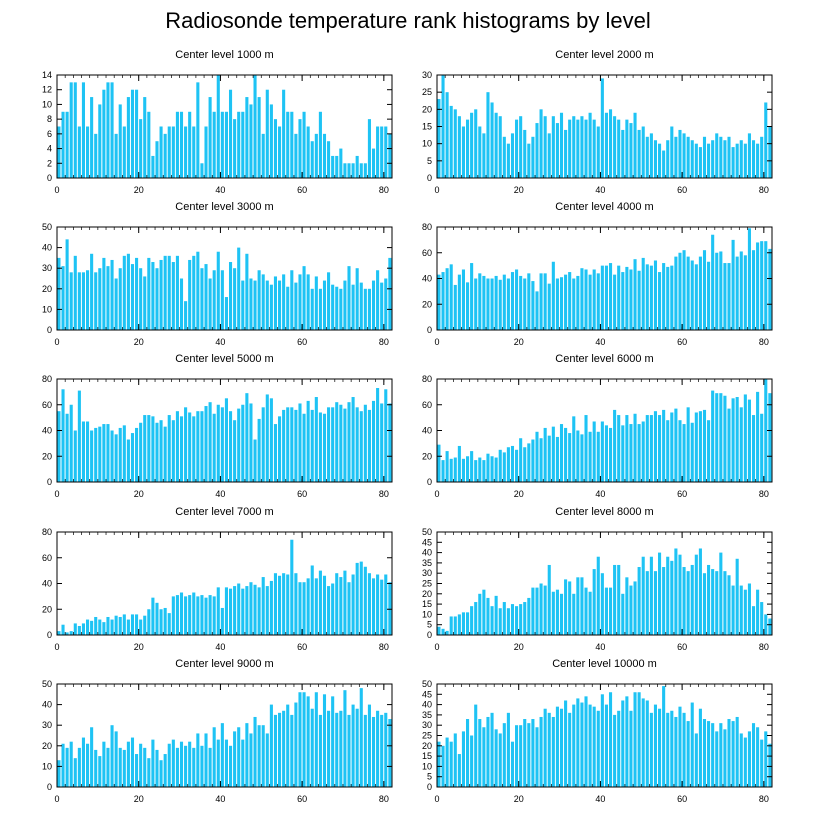  Describe the element at coordinates (224, 126) in the screenshot. I see `plot-frame` at that location.